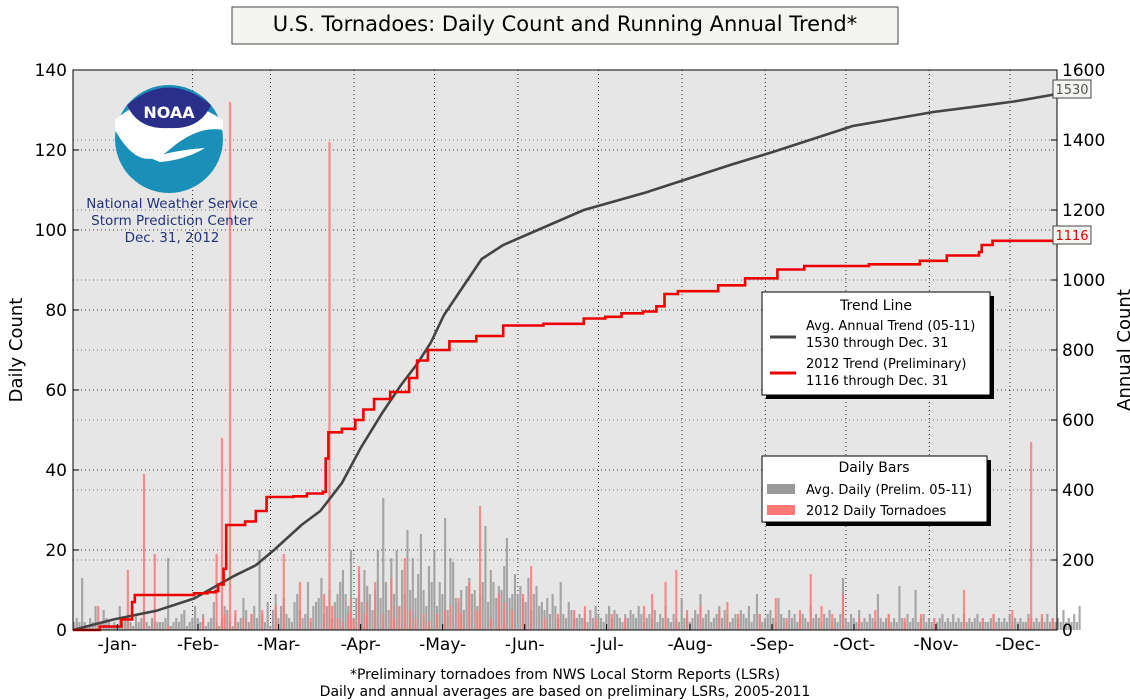  What do you see at coordinates (689, 645) in the screenshot?
I see `x-tick-label: -Aug-` at bounding box center [689, 645].